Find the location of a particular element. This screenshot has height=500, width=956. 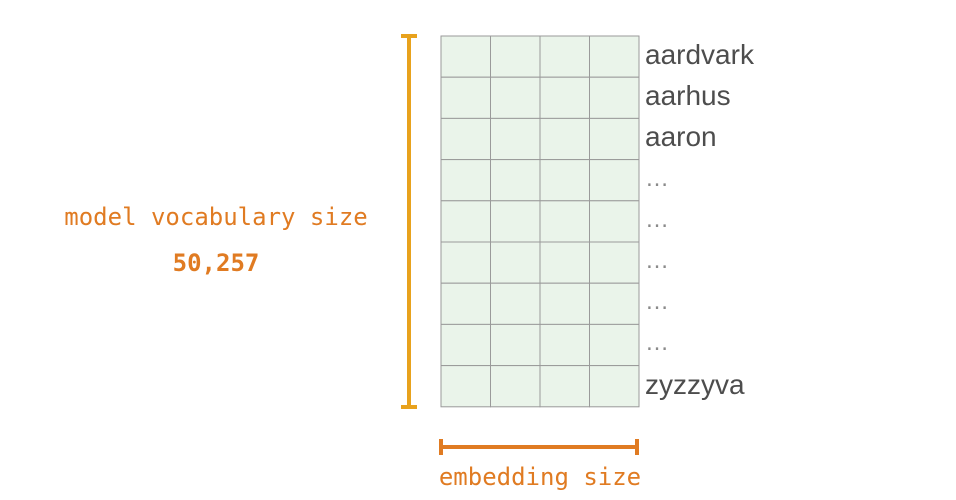

vocabulary-word: aardvark is located at coordinates (699, 54).